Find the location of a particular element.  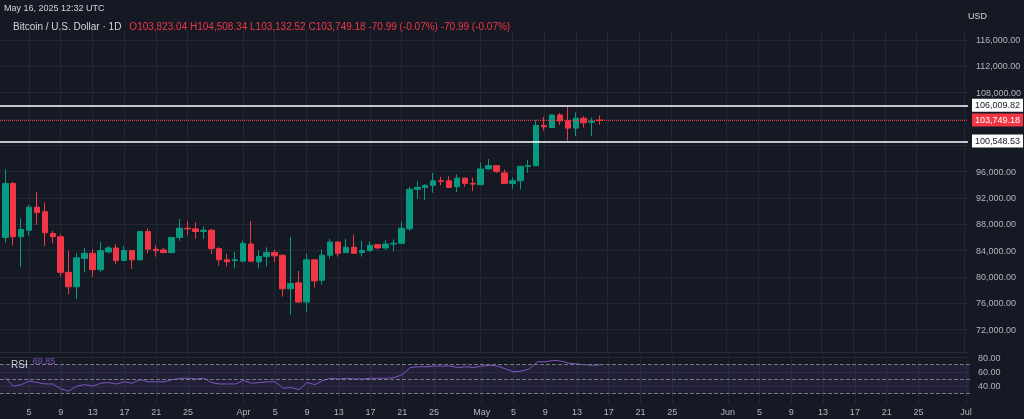

y-tick-label: 112,000.00 is located at coordinates (998, 66).